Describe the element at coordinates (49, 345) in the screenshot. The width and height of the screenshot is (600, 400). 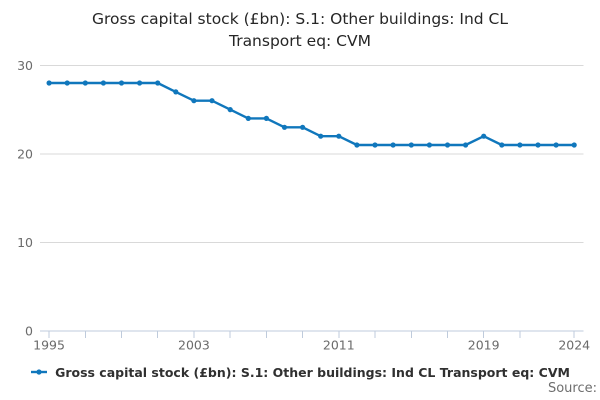
I see `x-tick-label: 1995` at that location.